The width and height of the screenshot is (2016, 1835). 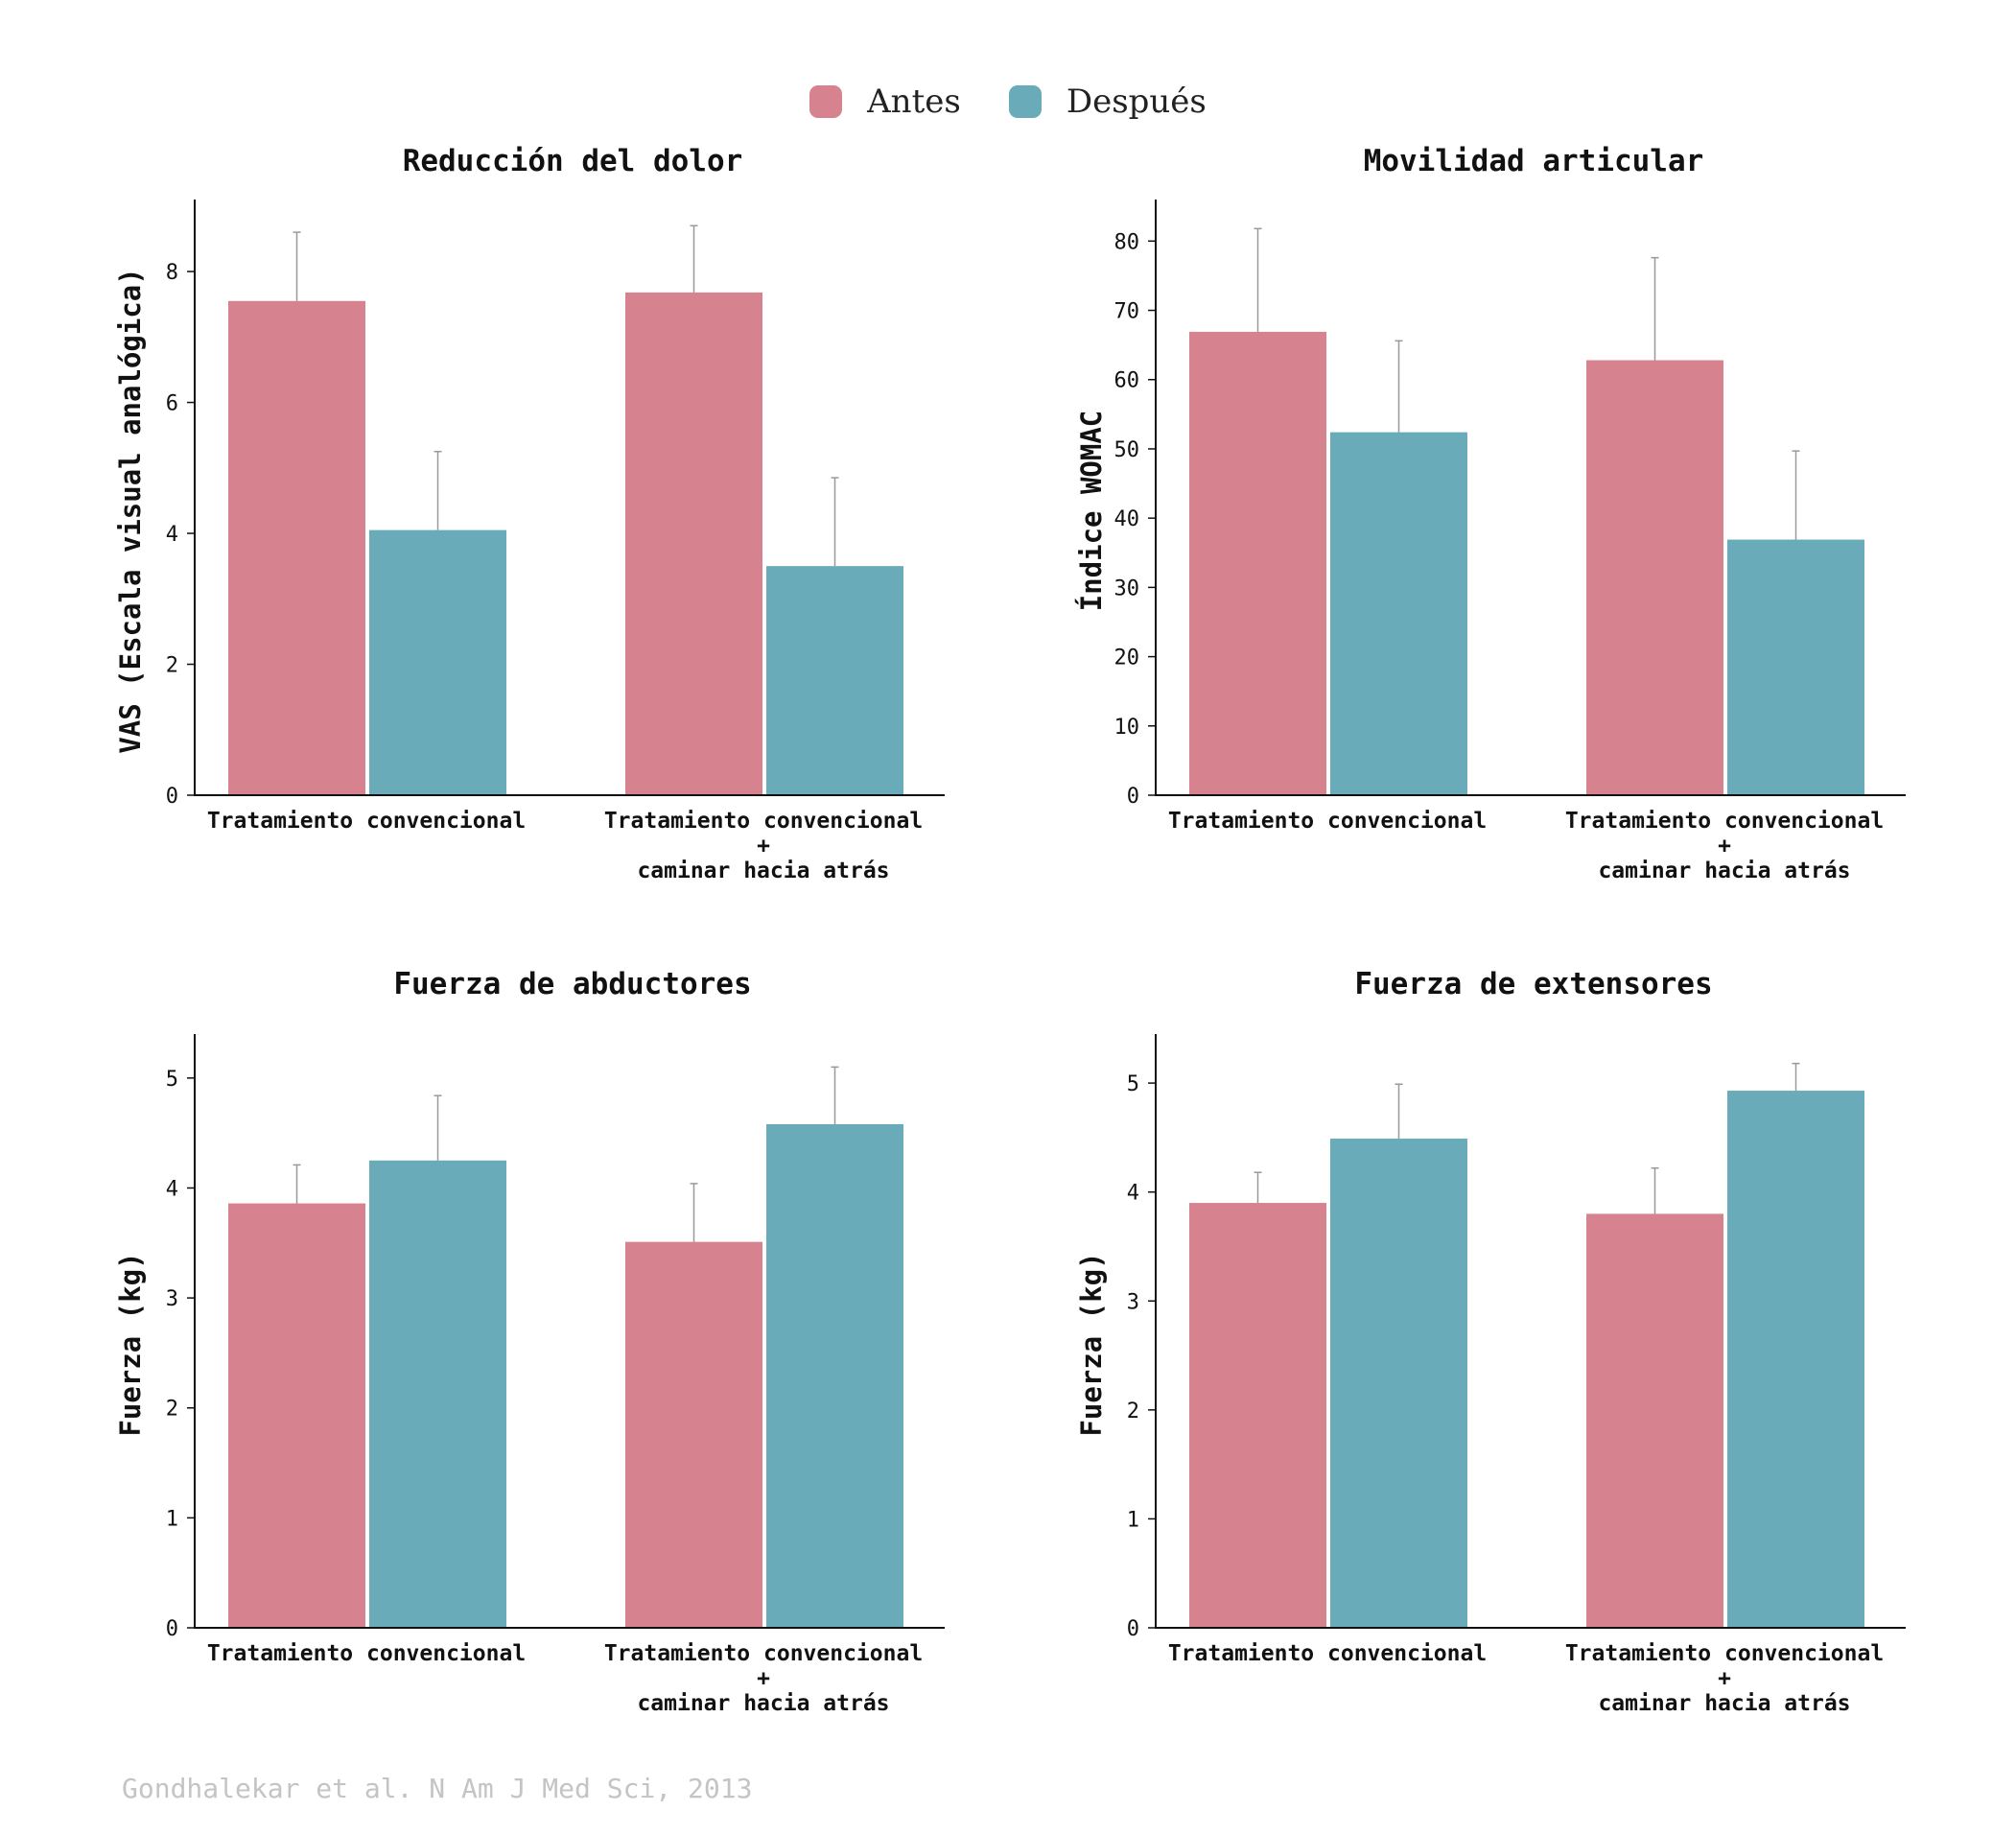 What do you see at coordinates (172, 1629) in the screenshot?
I see `panel-3-ytick-label-0: 0` at bounding box center [172, 1629].